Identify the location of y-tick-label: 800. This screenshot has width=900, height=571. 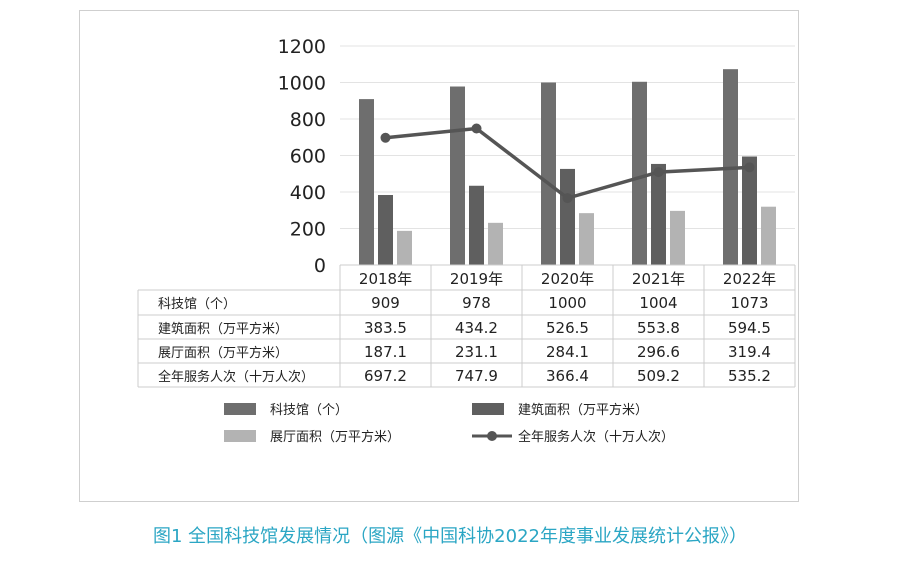
(308, 120).